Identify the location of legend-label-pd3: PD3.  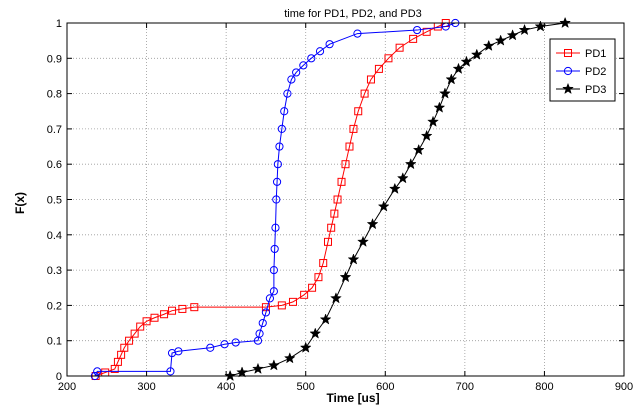
(595, 90).